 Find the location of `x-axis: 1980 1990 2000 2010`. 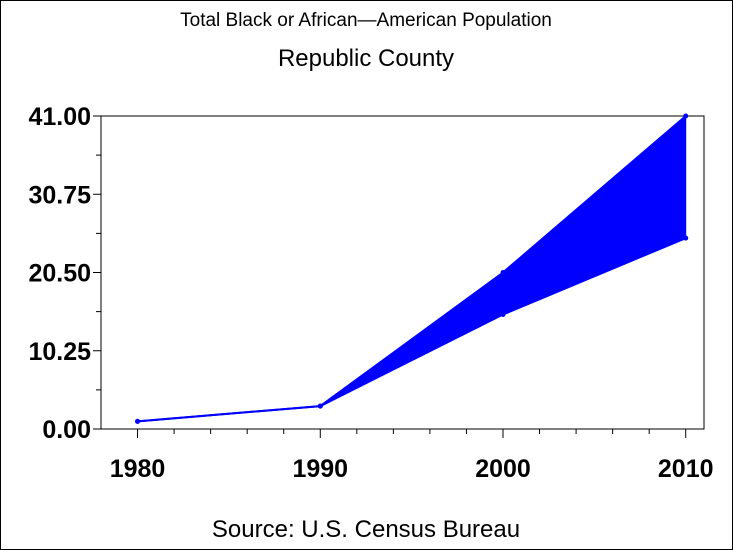

x-axis: 1980 1990 2000 2010 is located at coordinates (412, 456).